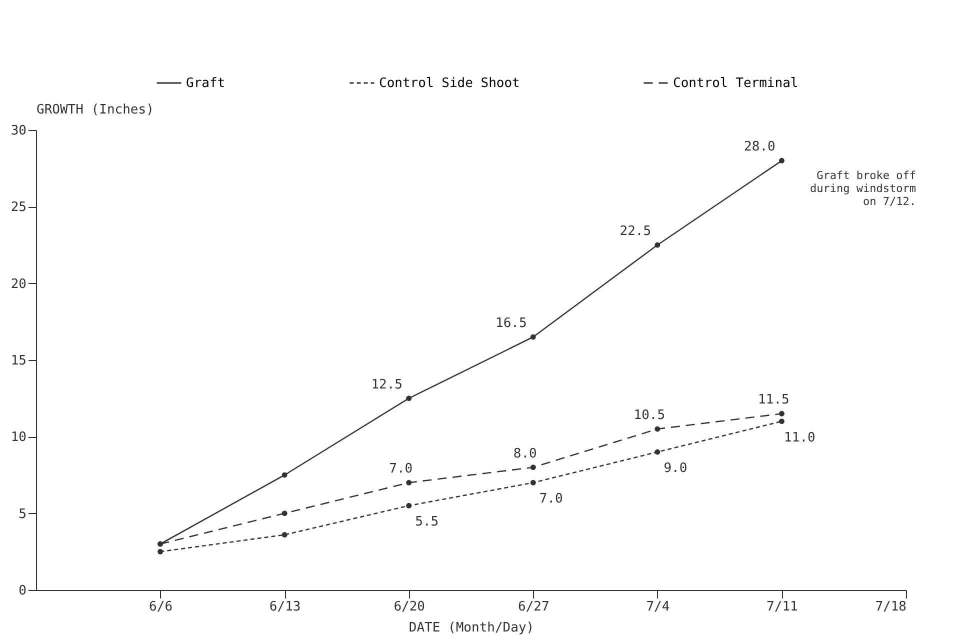 This screenshot has width=970, height=636. What do you see at coordinates (658, 607) in the screenshot?
I see `x-tick-label: 7/4` at bounding box center [658, 607].